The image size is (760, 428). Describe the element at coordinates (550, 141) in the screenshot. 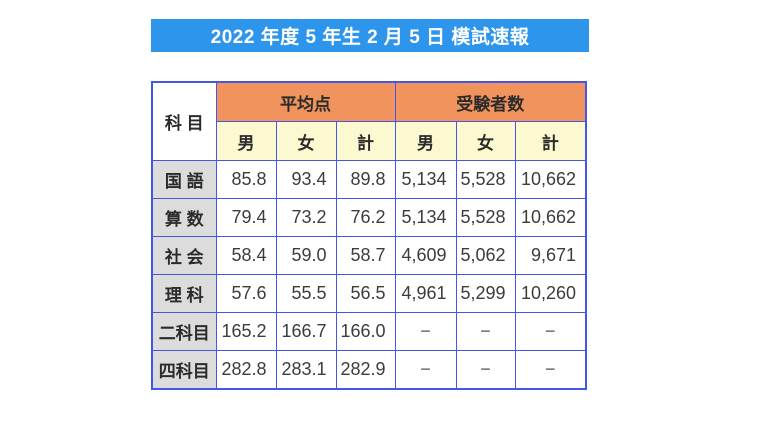

I see `sub-header-cnt-total: 計` at that location.